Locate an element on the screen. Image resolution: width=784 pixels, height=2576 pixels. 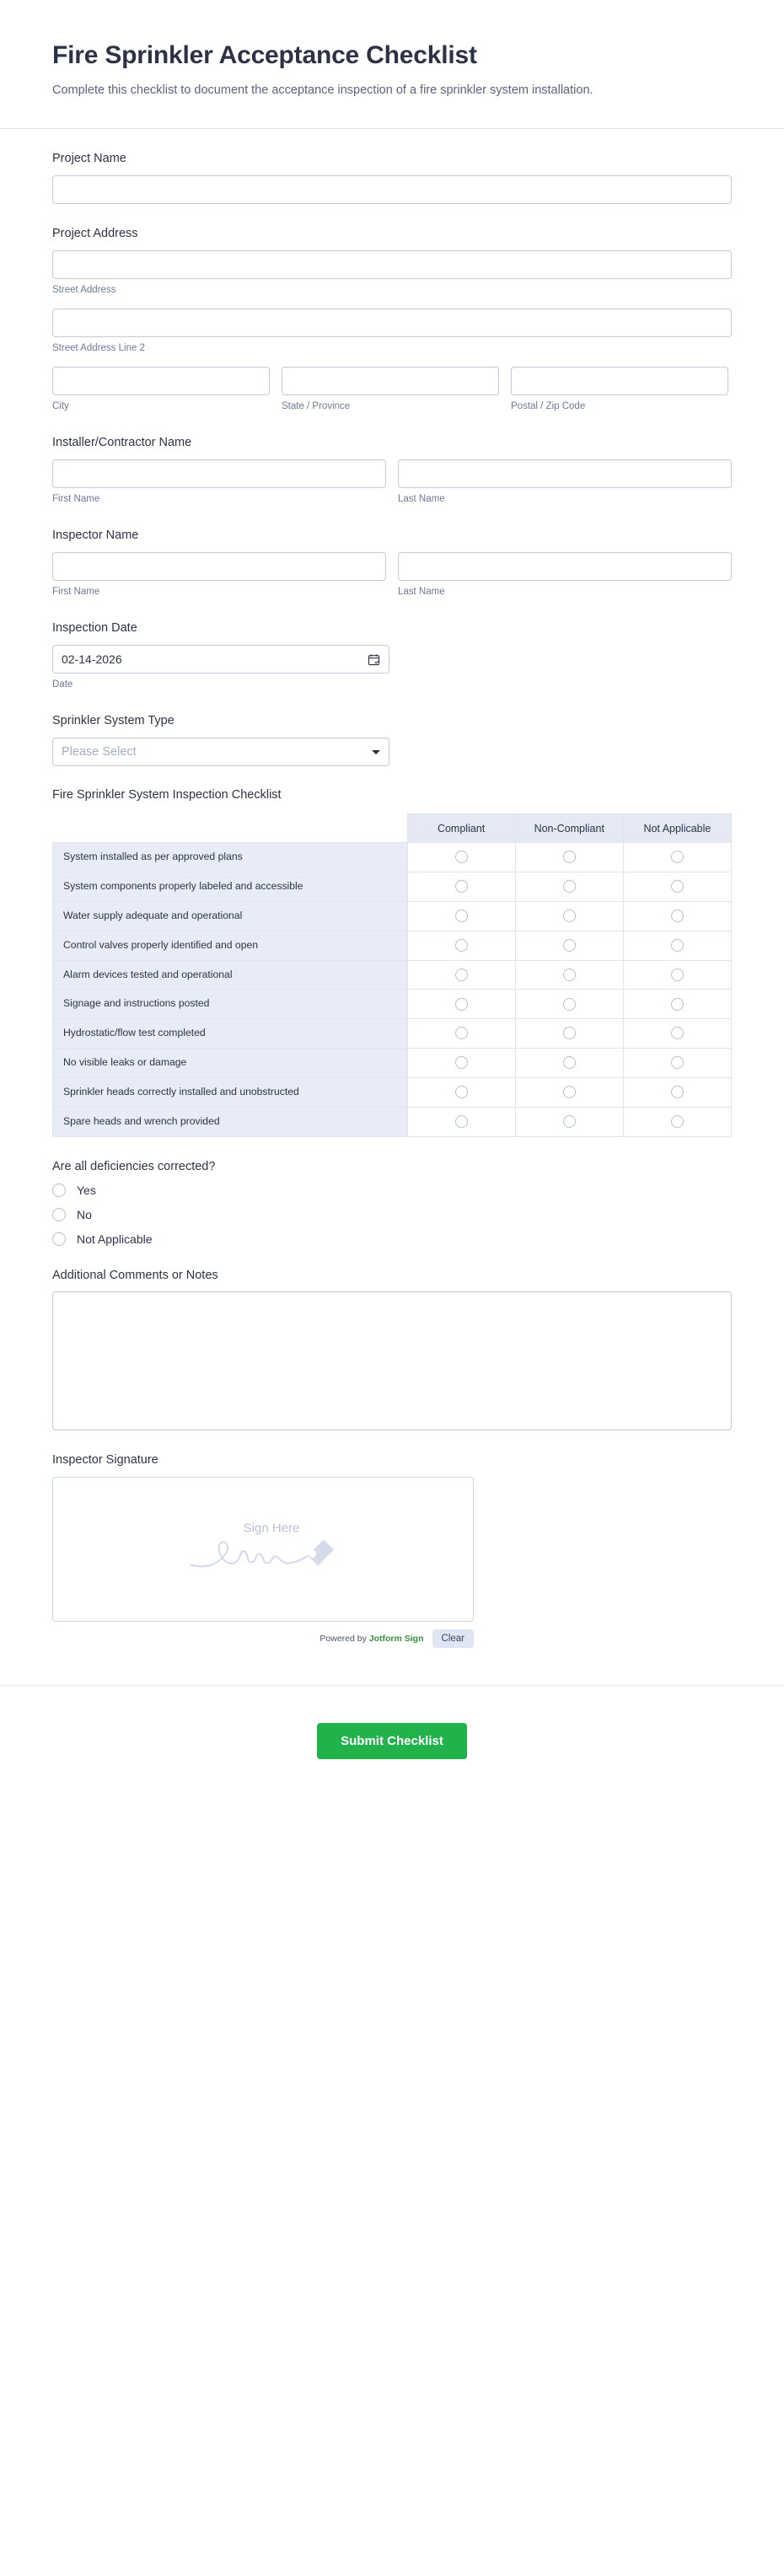
checklist-row-label: Water supply adequate and operational is located at coordinates (230, 915).